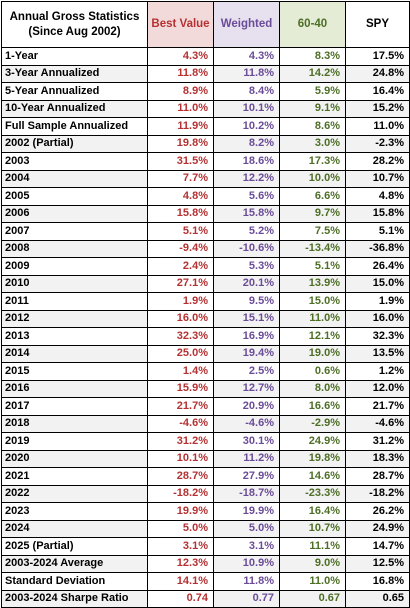  What do you see at coordinates (377, 91) in the screenshot?
I see `cell-spy: 16.4%` at bounding box center [377, 91].